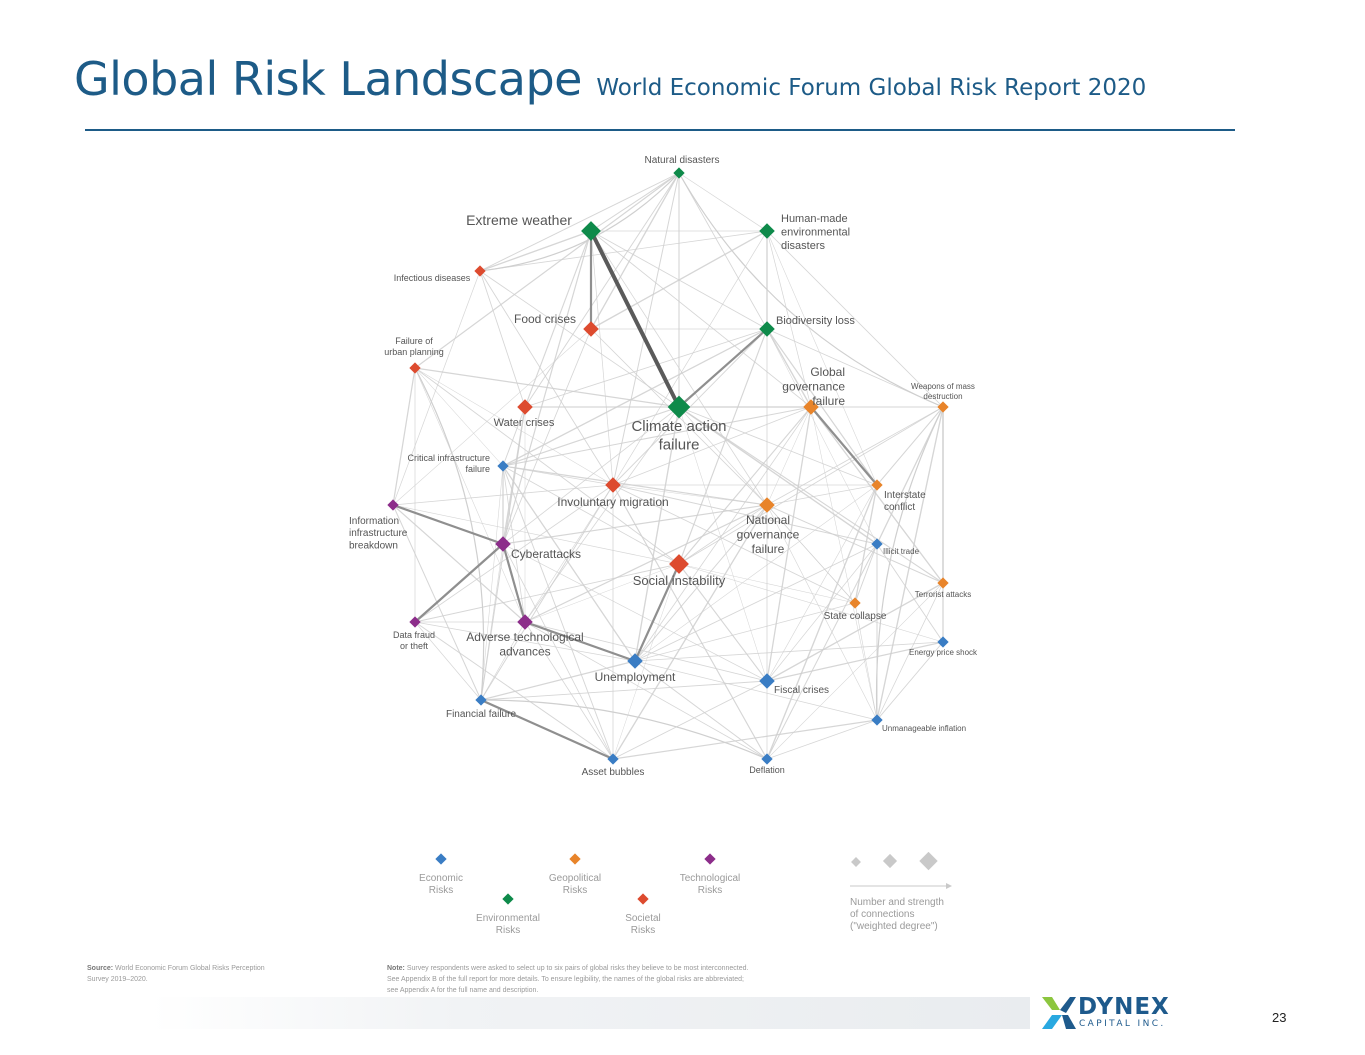 The image size is (1365, 1055). What do you see at coordinates (635, 319) in the screenshot?
I see `strong-edge-extreme-weather-climate-action-failure` at bounding box center [635, 319].